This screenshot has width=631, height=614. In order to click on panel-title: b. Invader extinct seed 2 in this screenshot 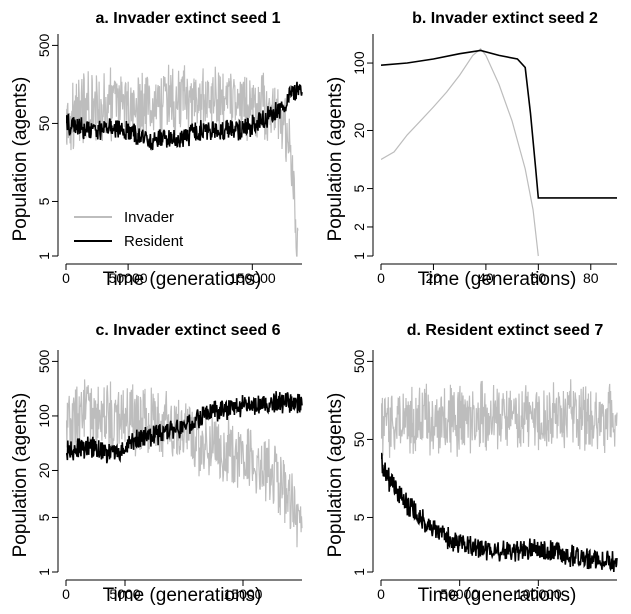, I will do `click(505, 18)`.